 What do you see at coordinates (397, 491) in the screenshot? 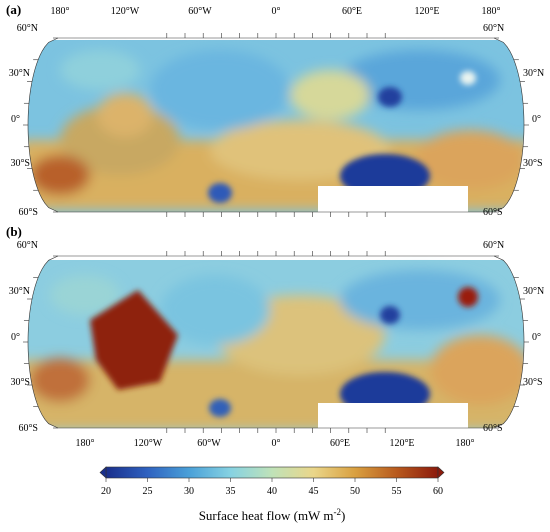
I see `colorbar-tick-label: 55` at bounding box center [397, 491].